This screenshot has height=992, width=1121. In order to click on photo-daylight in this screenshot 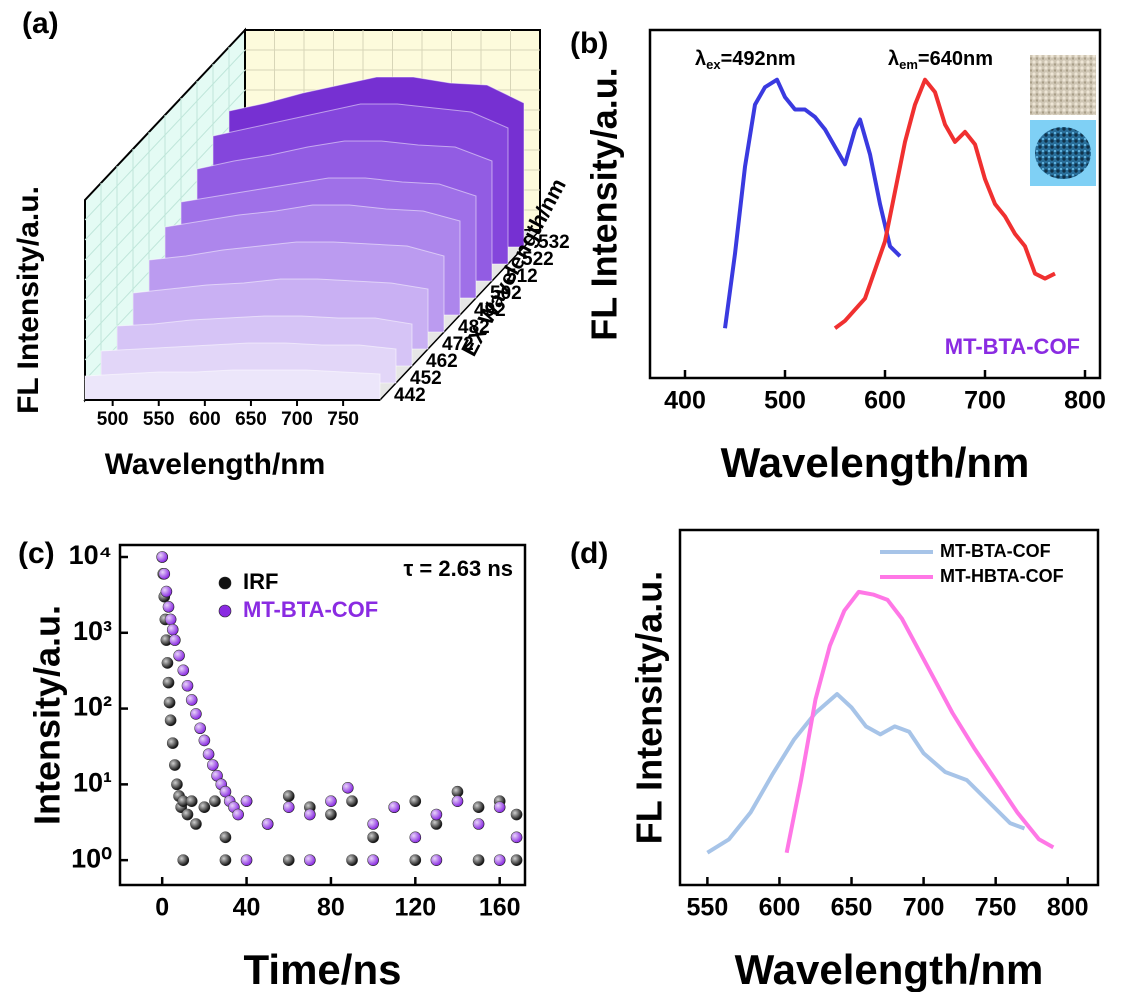, I will do `click(1063, 85)`.